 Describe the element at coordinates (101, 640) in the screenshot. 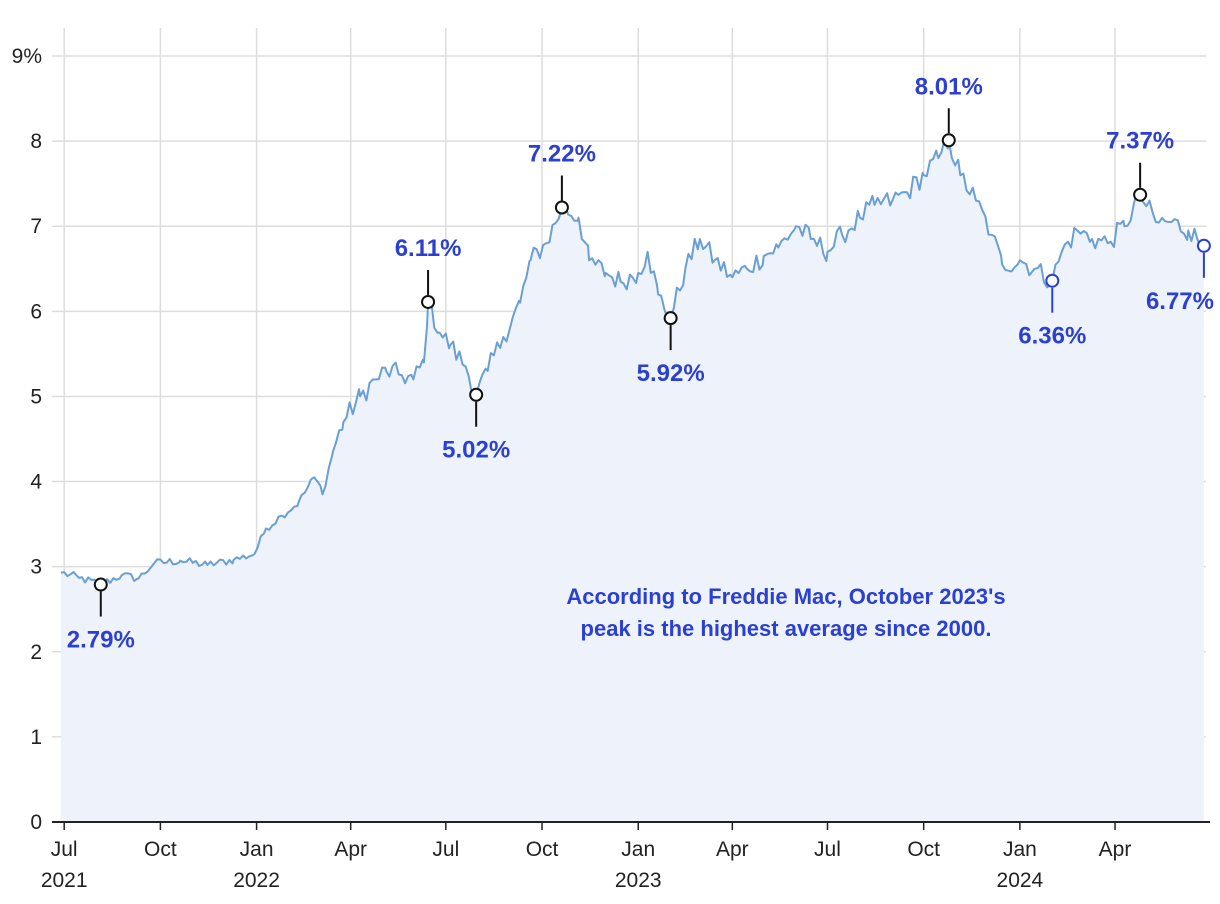

I see `callout-label: 2.79%` at that location.